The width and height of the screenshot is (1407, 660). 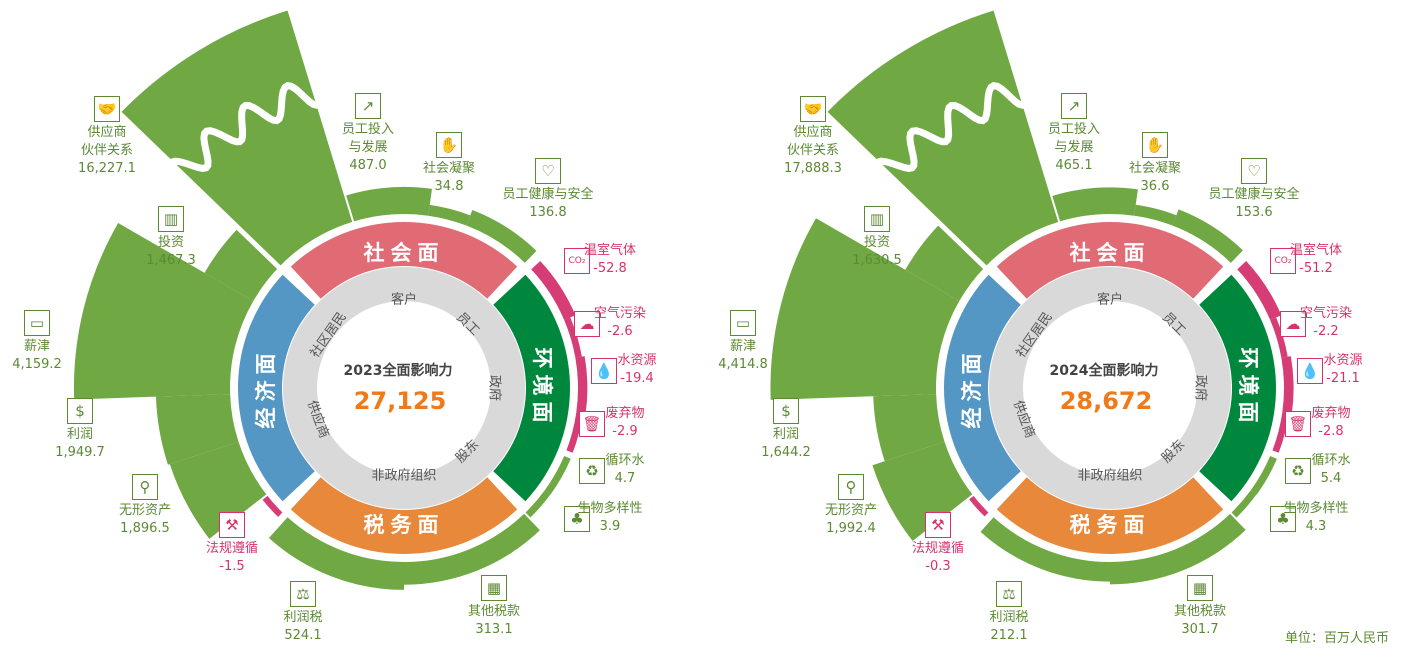 What do you see at coordinates (1155, 215) in the screenshot?
I see `bar-社会凝聚` at bounding box center [1155, 215].